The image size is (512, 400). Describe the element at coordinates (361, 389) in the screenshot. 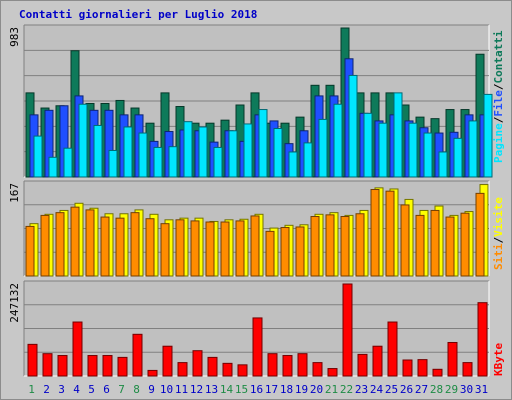

I see `x-tick-label-23: 23` at that location.